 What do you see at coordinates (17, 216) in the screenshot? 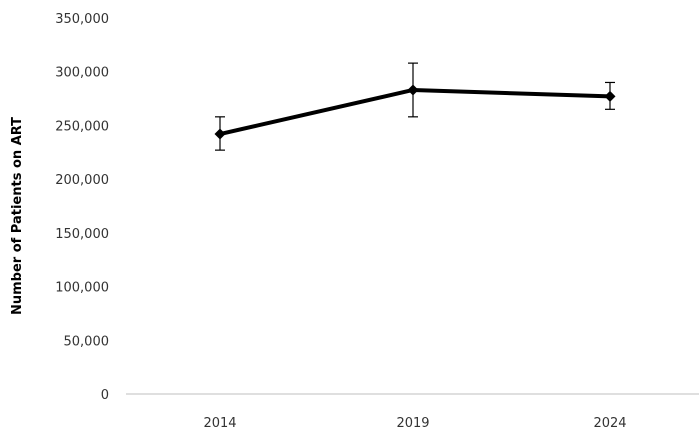
I see `y-axis-title: Number of Patients on ART` at bounding box center [17, 216].